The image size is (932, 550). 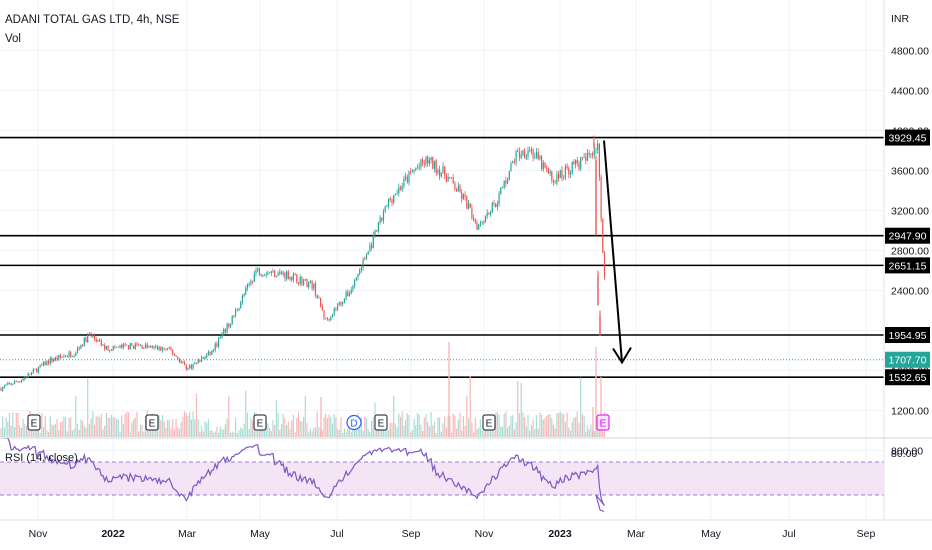 I want to click on arrow-head, so click(x=622, y=355).